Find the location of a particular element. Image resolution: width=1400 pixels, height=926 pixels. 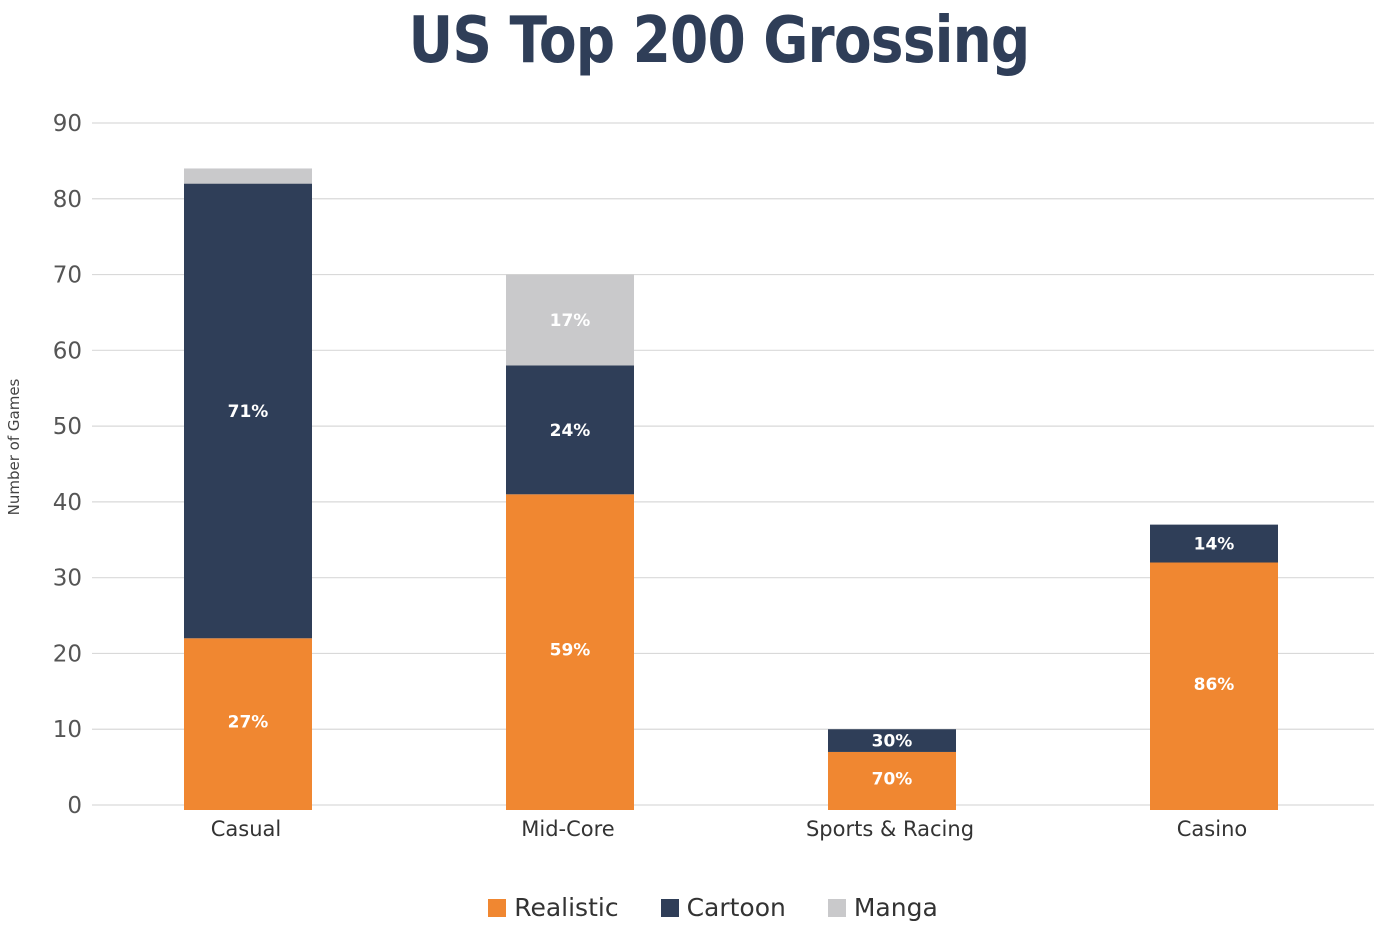

legend-label: Manga is located at coordinates (895, 907).